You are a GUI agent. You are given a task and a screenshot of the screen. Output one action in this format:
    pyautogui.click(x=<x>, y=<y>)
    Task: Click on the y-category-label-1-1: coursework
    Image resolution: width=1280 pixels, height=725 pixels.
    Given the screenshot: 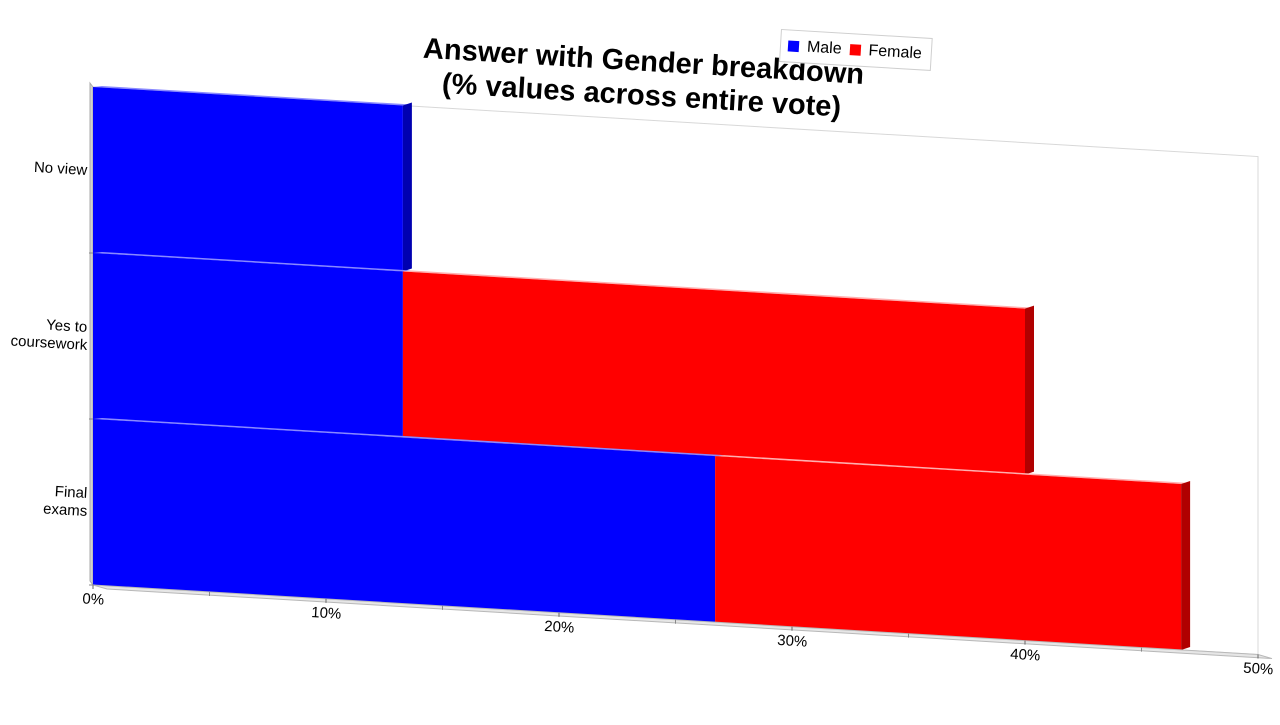 What is the action you would take?
    pyautogui.click(x=49, y=343)
    